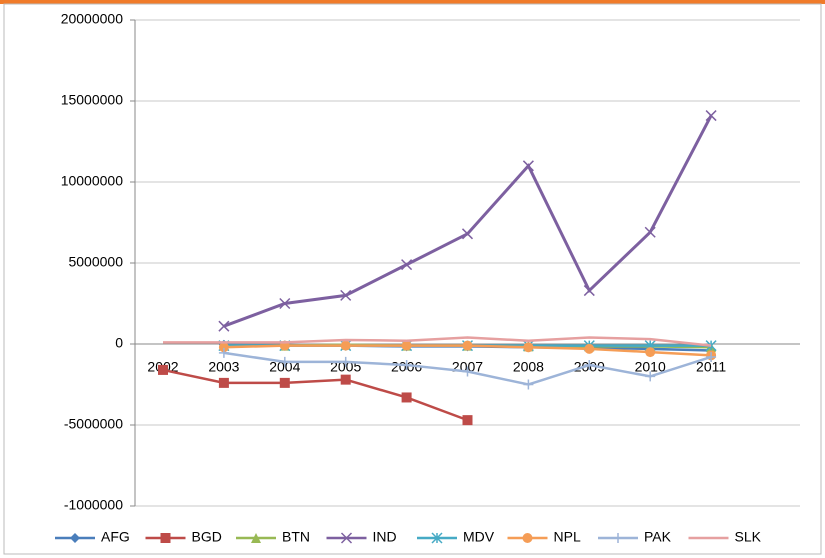 This screenshot has height=558, width=825. Describe the element at coordinates (748, 537) in the screenshot. I see `legend-label: SLK` at that location.